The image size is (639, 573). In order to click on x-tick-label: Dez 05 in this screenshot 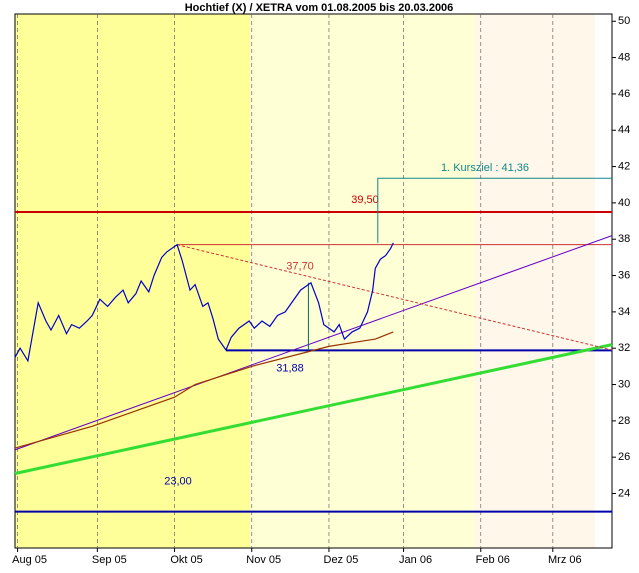, I will do `click(341, 560)`.